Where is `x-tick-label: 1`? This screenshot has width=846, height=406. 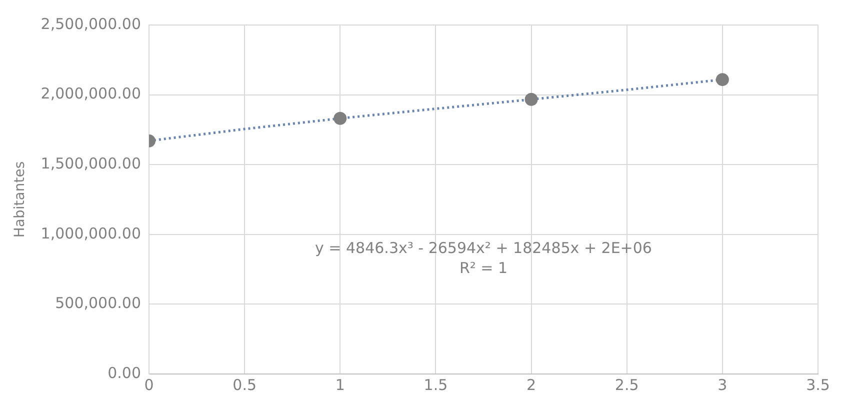 x-tick-label: 1 is located at coordinates (340, 385).